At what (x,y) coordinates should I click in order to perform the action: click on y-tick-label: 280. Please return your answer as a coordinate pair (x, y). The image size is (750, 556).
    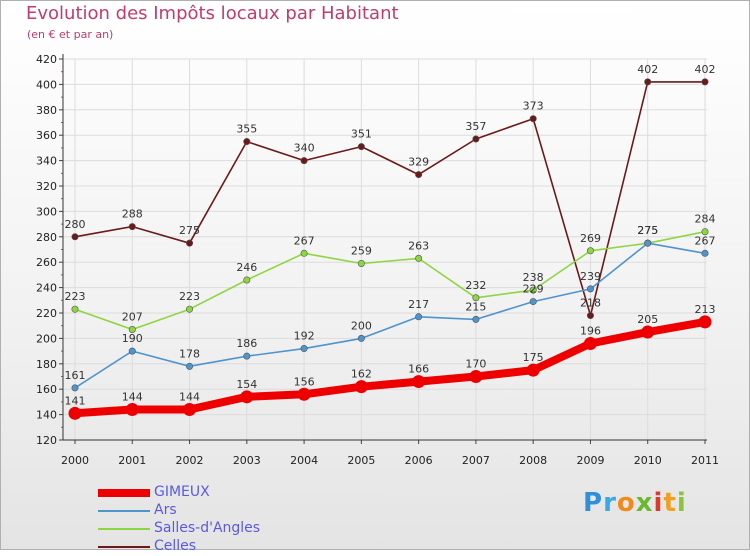
    Looking at the image, I should click on (46, 237).